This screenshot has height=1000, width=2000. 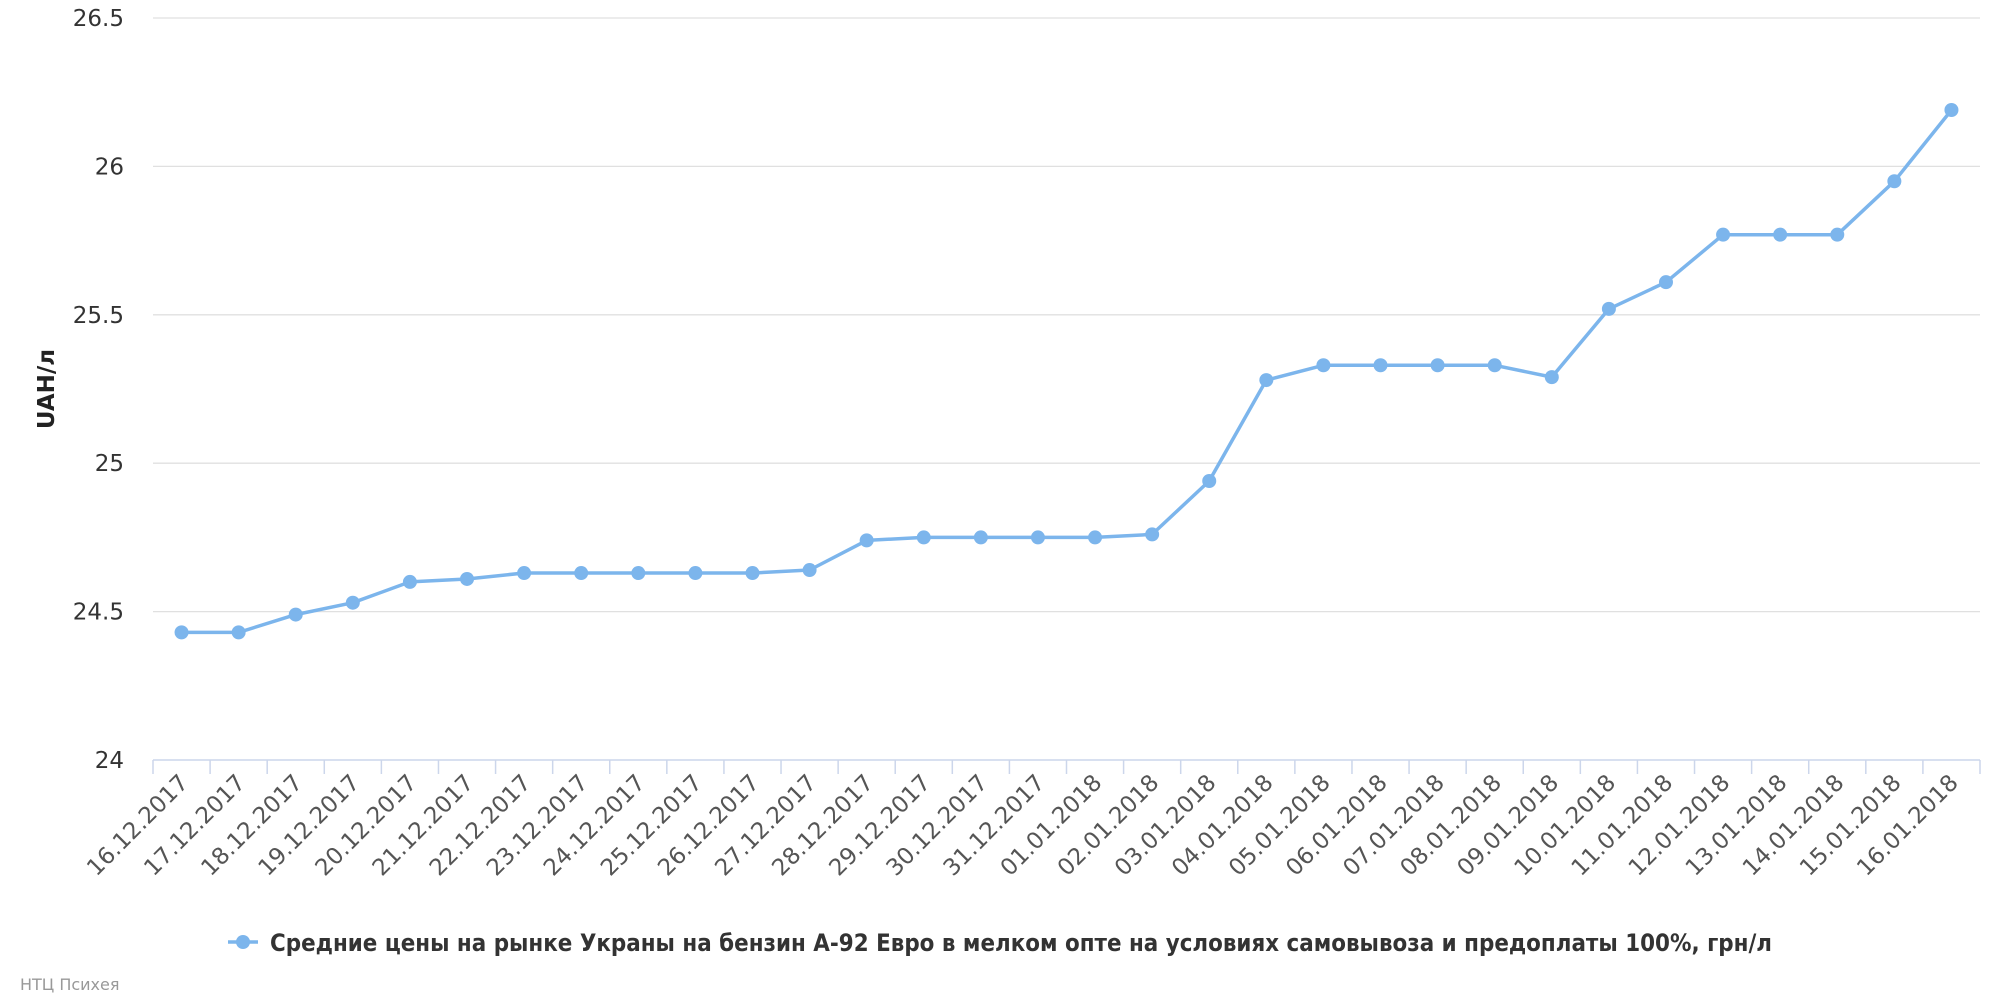 I want to click on credits-label: НТЦ Психея, so click(x=69, y=984).